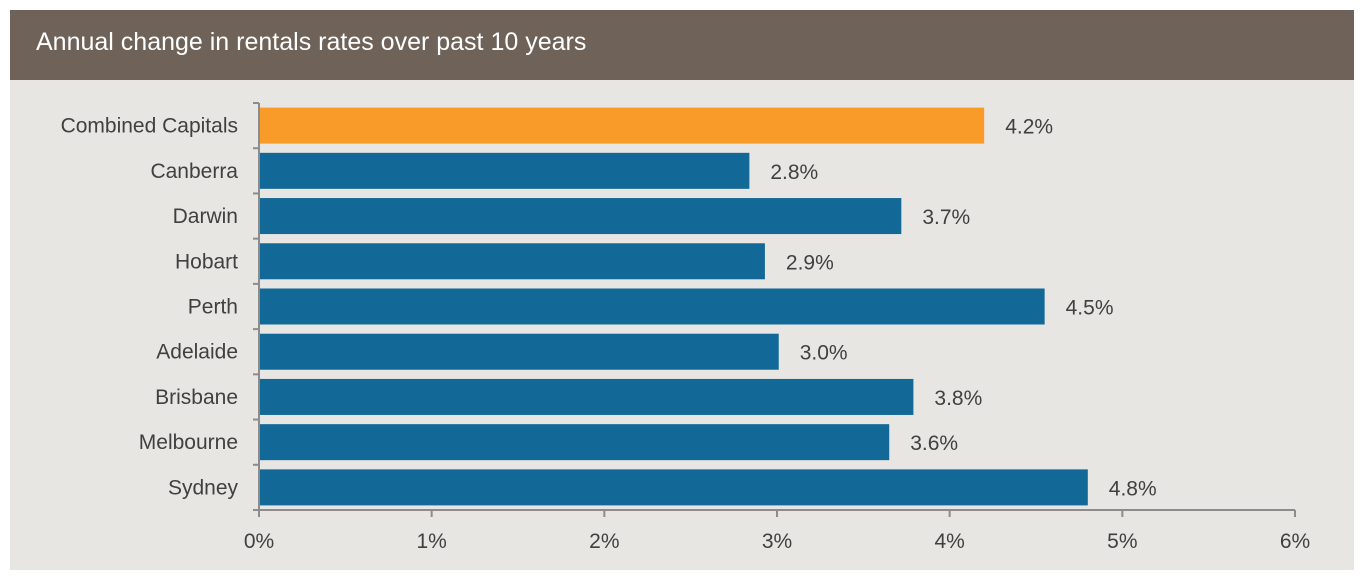 The image size is (1370, 584). Describe the element at coordinates (1133, 488) in the screenshot. I see `data-label: 4.8%` at that location.